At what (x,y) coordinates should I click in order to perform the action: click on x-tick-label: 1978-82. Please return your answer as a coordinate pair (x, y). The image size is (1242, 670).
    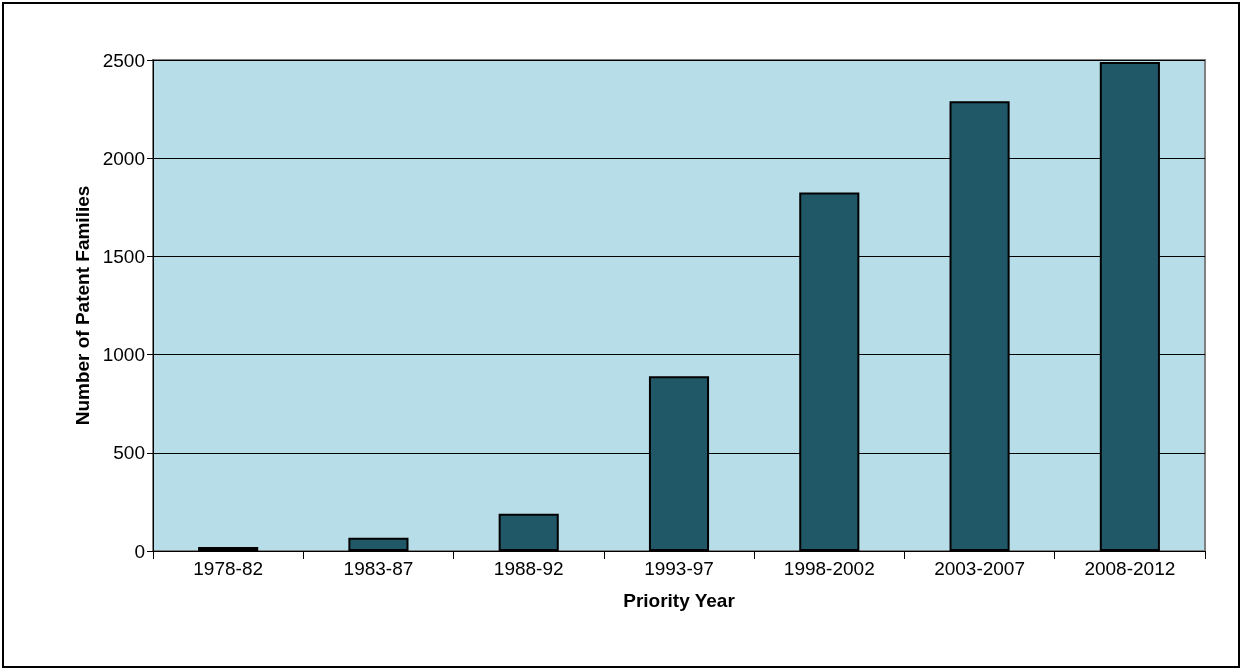
    Looking at the image, I should click on (228, 568).